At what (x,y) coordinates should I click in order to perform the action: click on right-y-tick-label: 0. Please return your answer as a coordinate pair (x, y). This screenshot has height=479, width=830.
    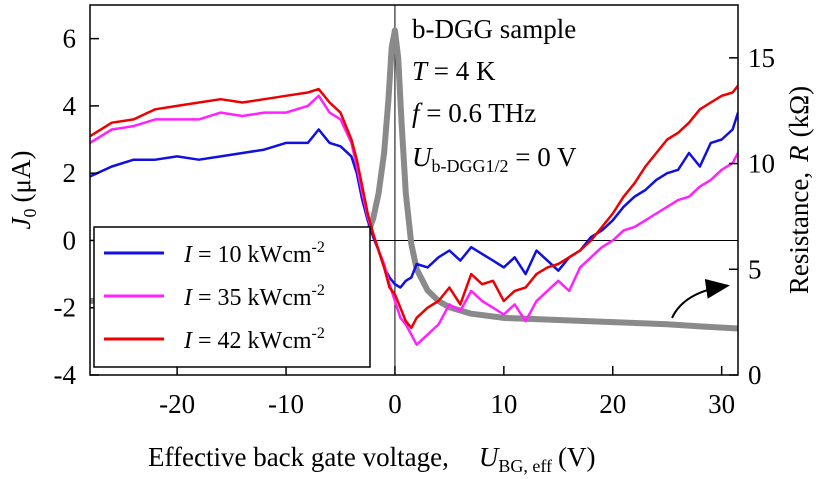
    Looking at the image, I should click on (755, 375).